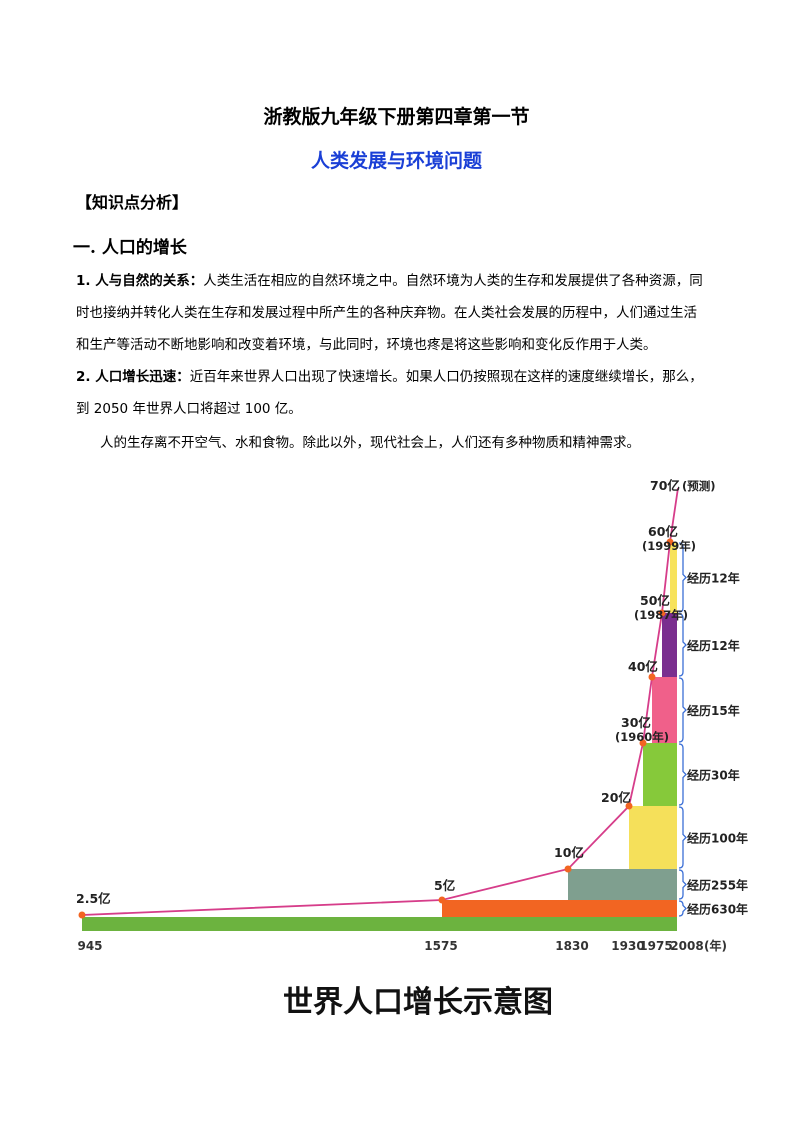  I want to click on paragraph-text: 近百年来世界人口出现了快速增长。如果人口仍按照现在这样的速度继续增长，那么，, so click(446, 377).